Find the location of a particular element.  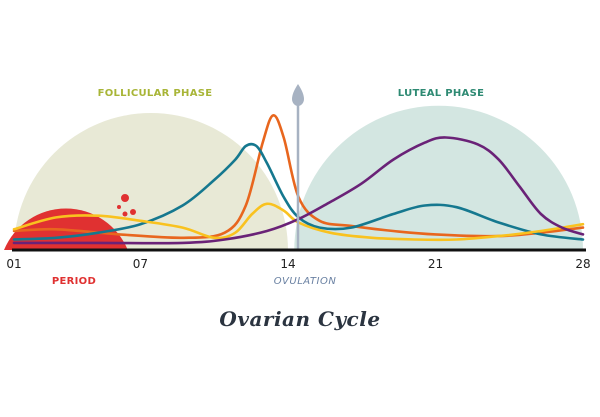

x-tick-label-2: 14 is located at coordinates (287, 264).